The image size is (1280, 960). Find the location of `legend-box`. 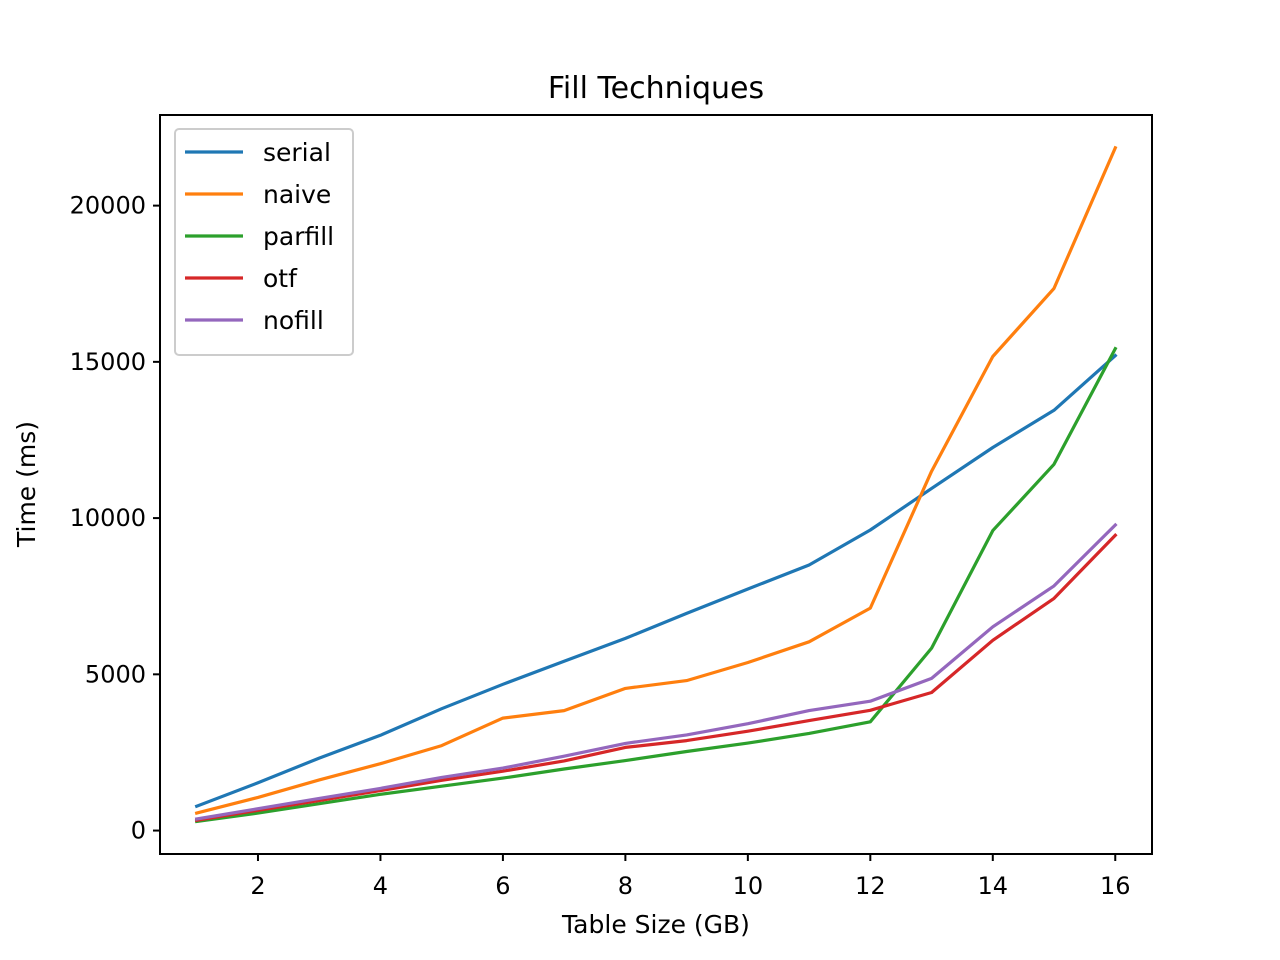

legend-box is located at coordinates (264, 242).